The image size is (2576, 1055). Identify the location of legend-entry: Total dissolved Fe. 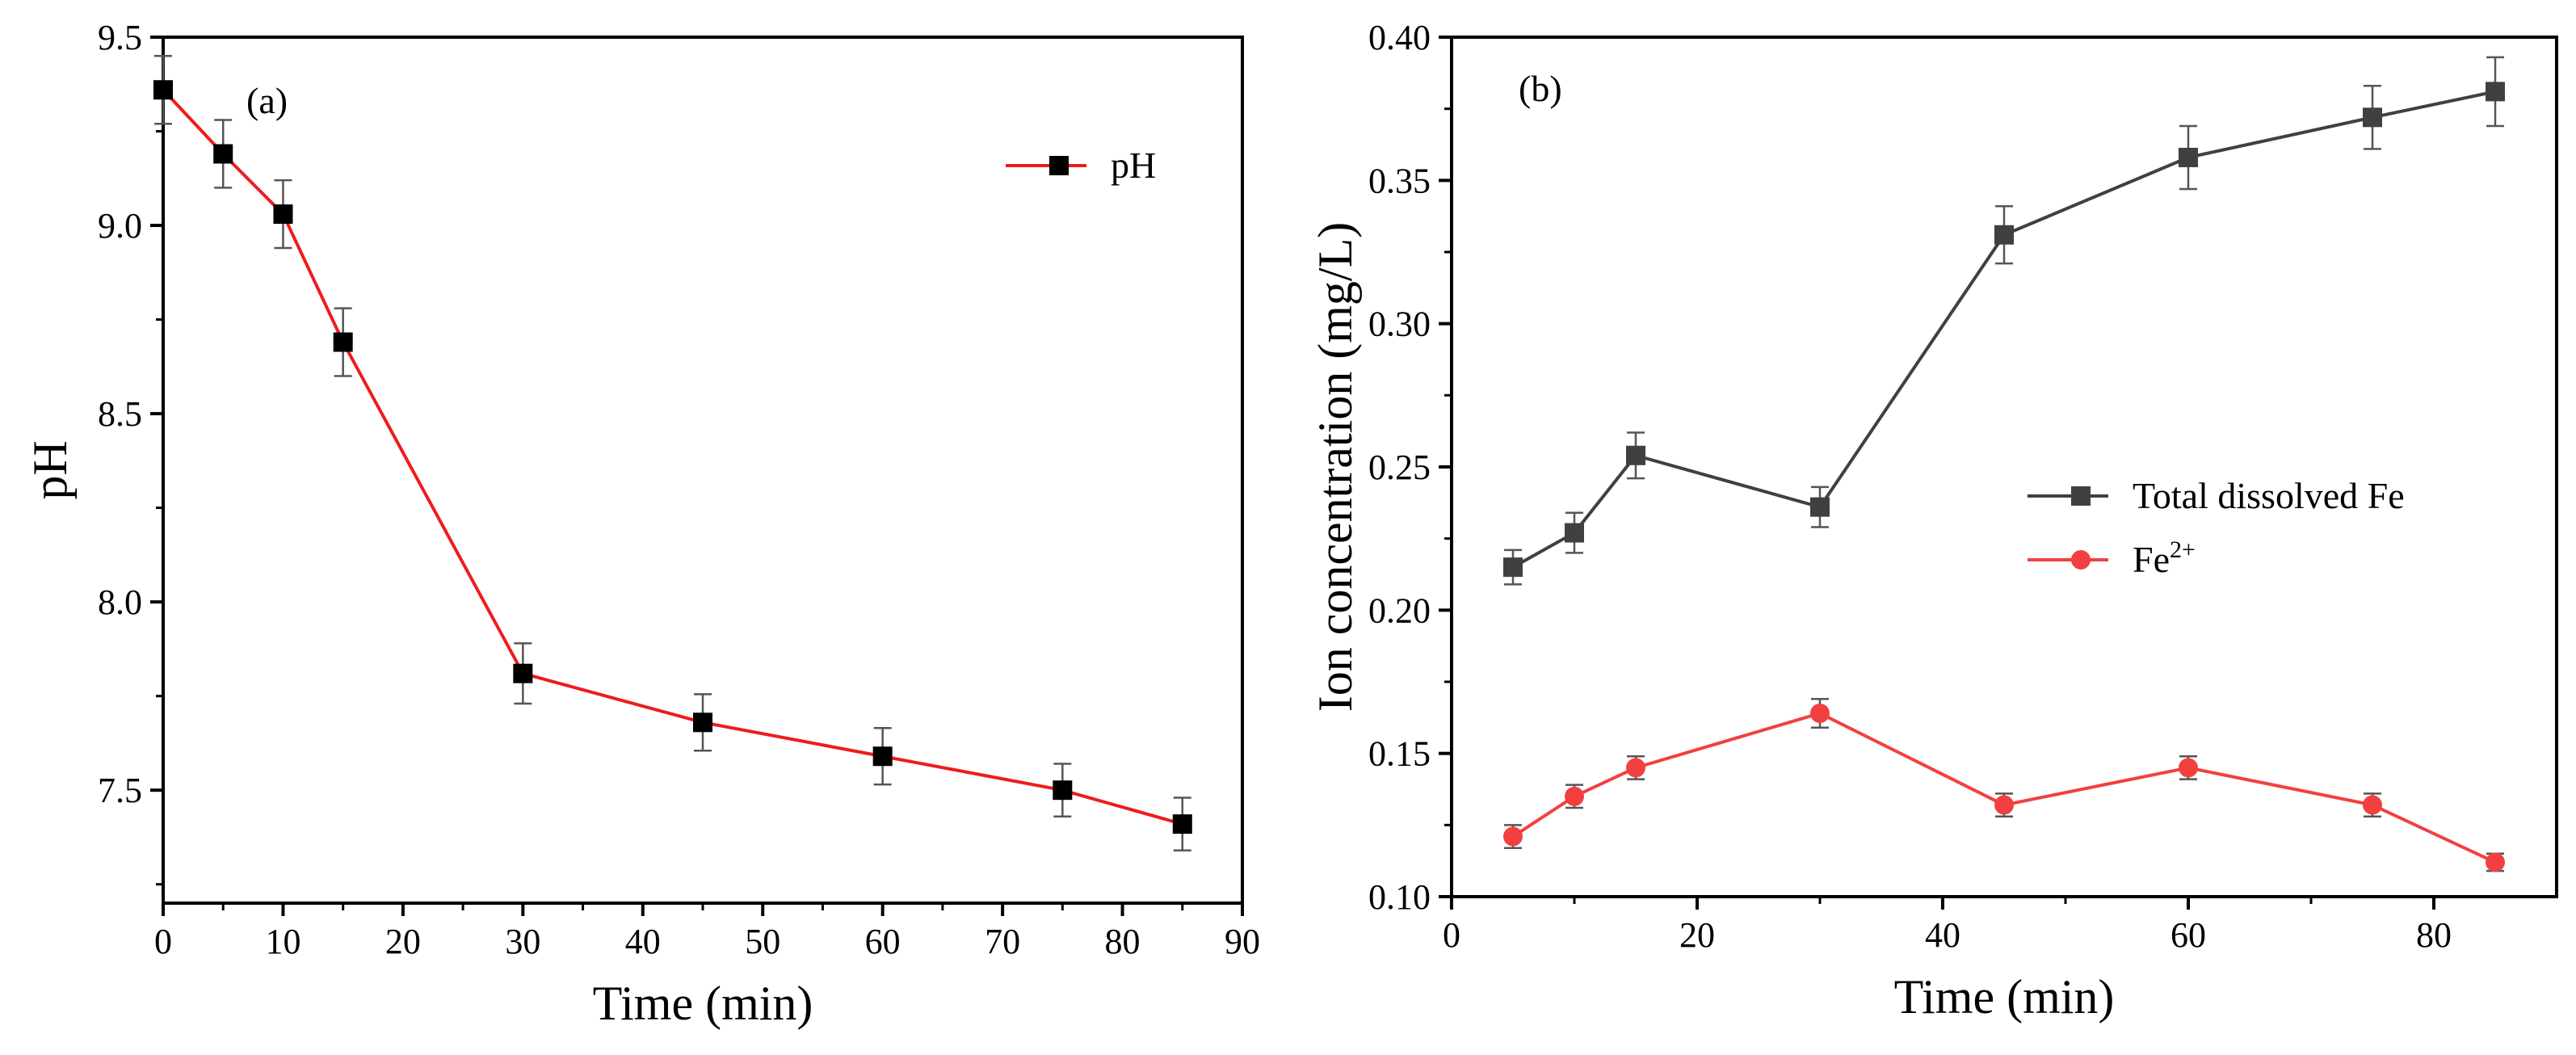
(2216, 495).